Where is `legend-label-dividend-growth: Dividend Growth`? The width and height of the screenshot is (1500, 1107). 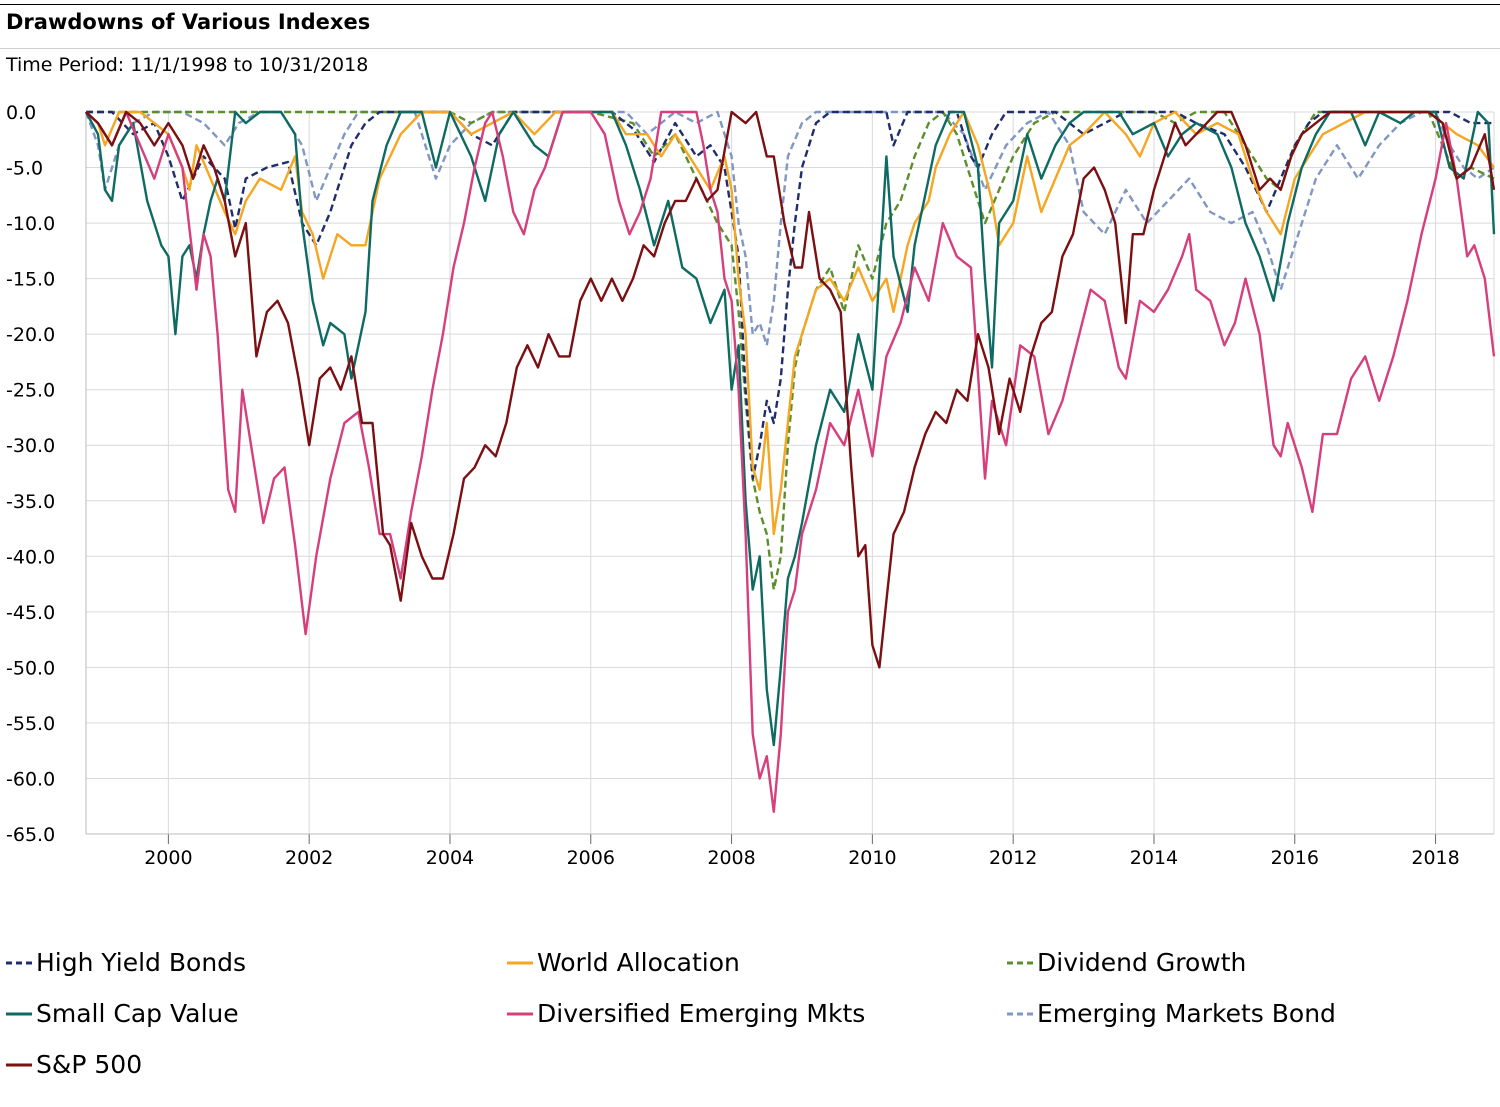
legend-label-dividend-growth: Dividend Growth is located at coordinates (1142, 962).